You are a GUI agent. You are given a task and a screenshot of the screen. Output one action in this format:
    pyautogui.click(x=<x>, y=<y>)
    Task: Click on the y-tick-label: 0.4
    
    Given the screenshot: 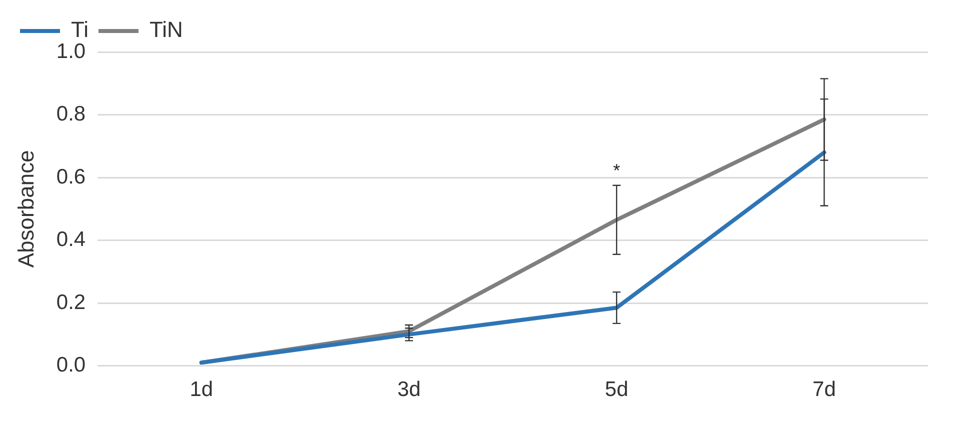 What is the action you would take?
    pyautogui.click(x=71, y=240)
    